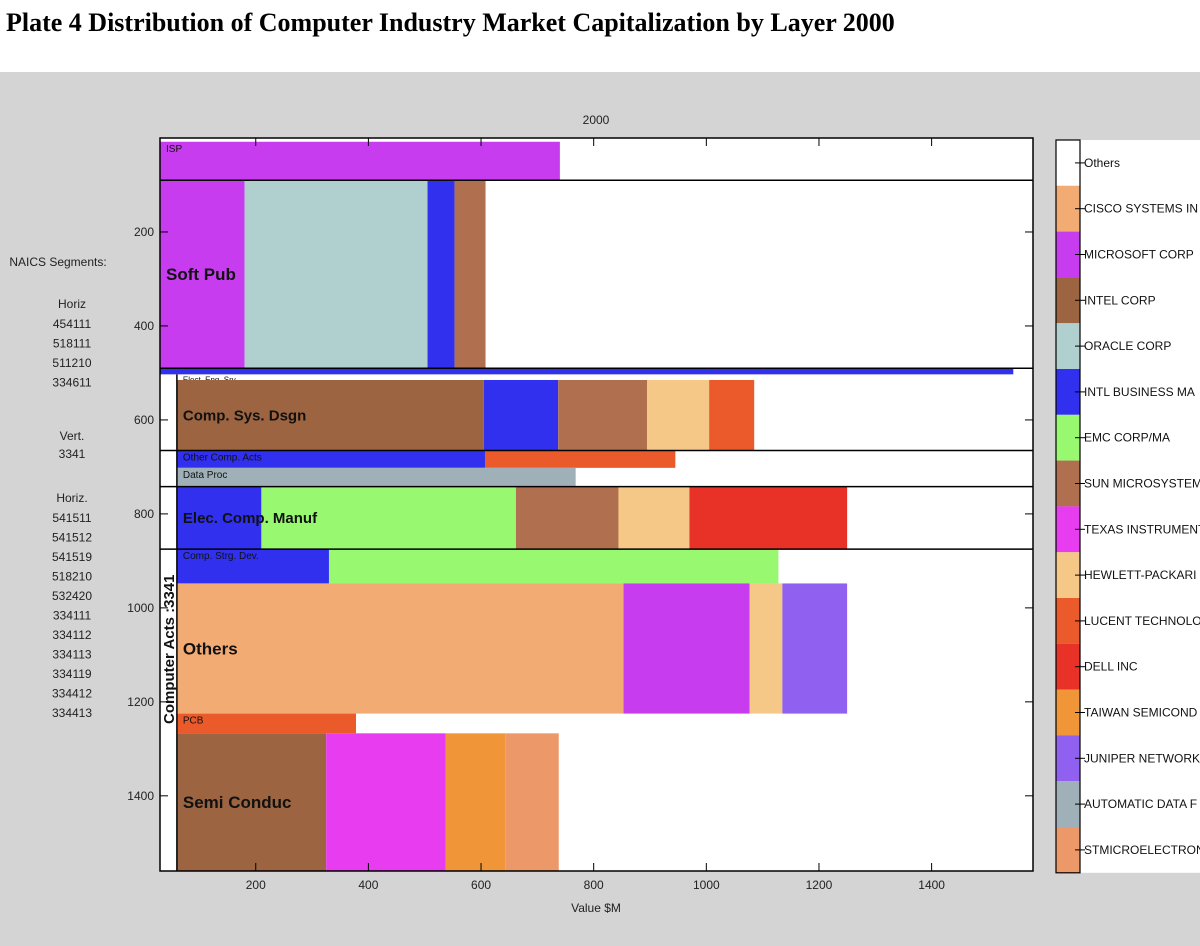  I want to click on naics-code: 518111, so click(72, 344).